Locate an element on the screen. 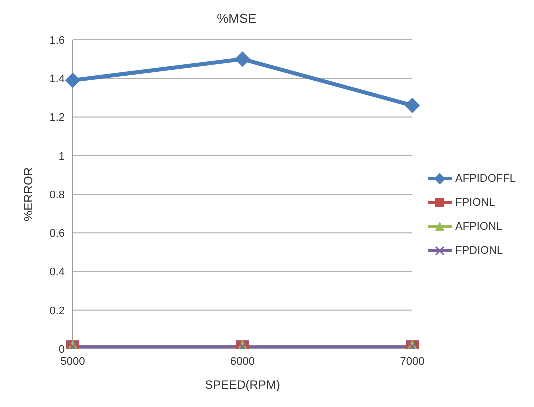  legend-label: AFPIONL is located at coordinates (479, 226).